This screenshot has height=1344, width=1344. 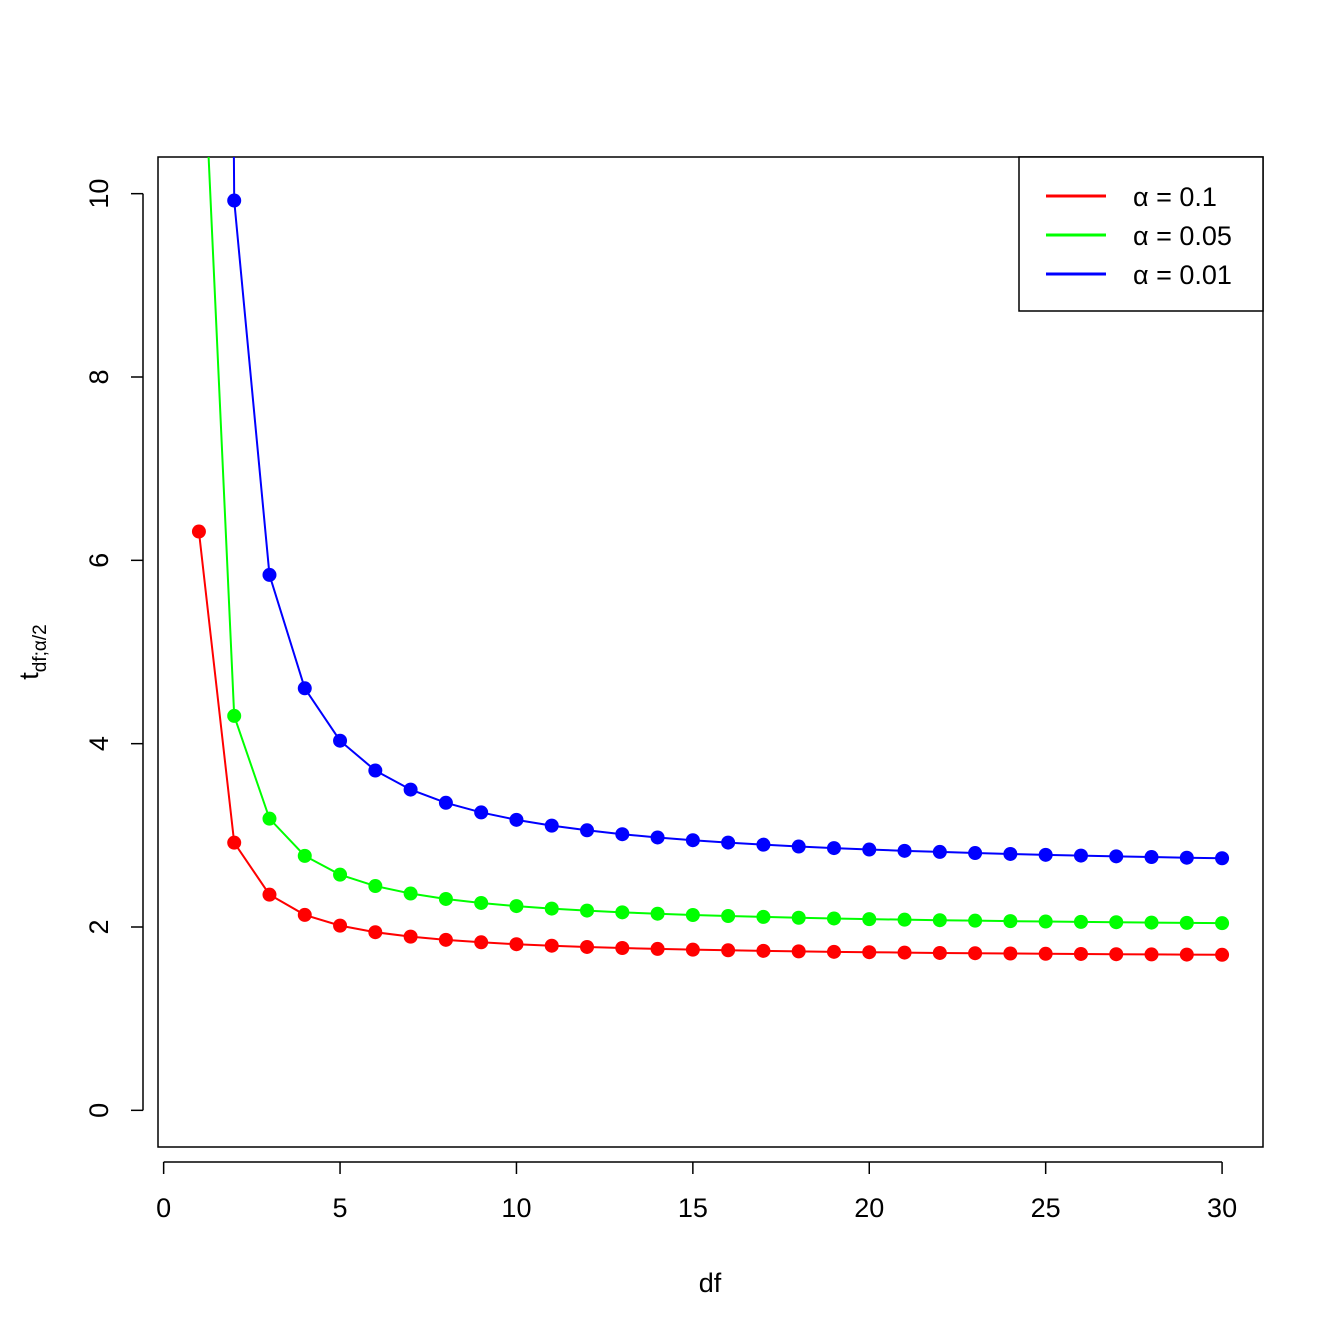 What do you see at coordinates (99, 194) in the screenshot?
I see `y-tick-label: 10` at bounding box center [99, 194].